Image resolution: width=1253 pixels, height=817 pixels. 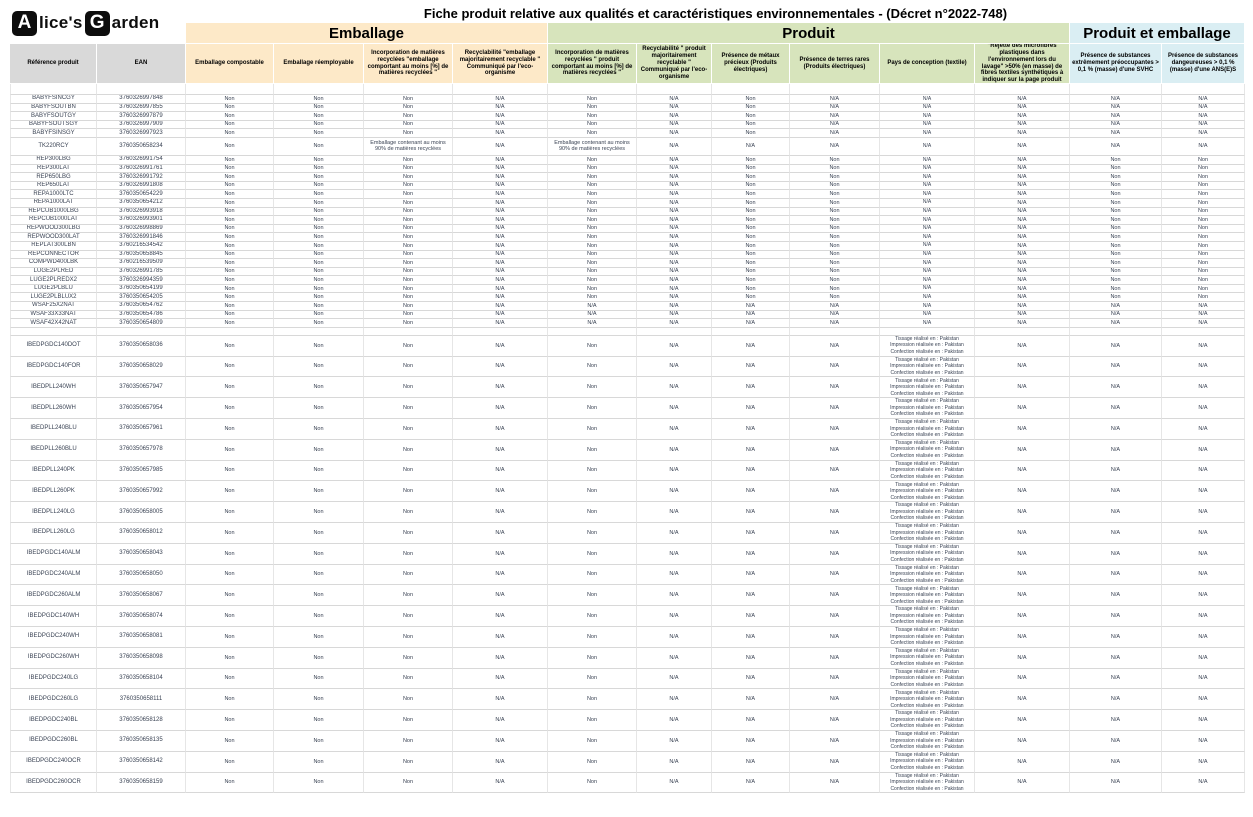 What do you see at coordinates (53, 741) in the screenshot?
I see `ref-cell: IBEDPGDC260BL` at bounding box center [53, 741].